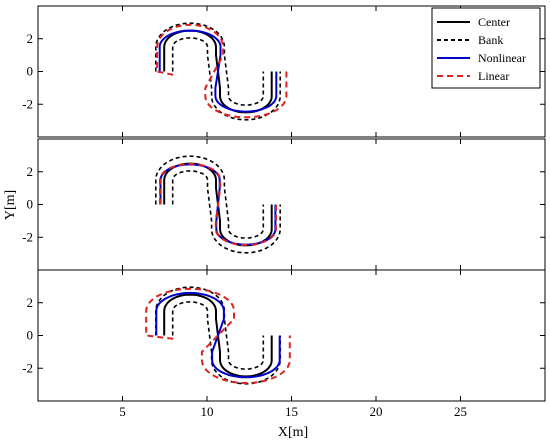 This screenshot has width=550, height=443. Describe the element at coordinates (490, 40) in the screenshot. I see `legend-label-bank: Bank` at that location.